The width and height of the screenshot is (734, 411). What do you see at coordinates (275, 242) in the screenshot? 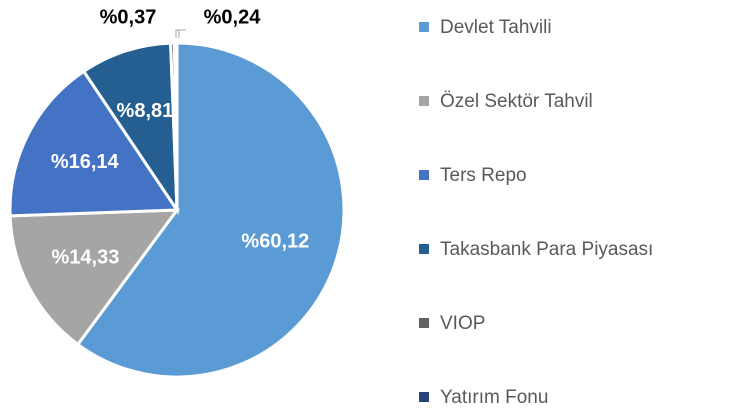
I see `data-label: %60,12` at bounding box center [275, 242].